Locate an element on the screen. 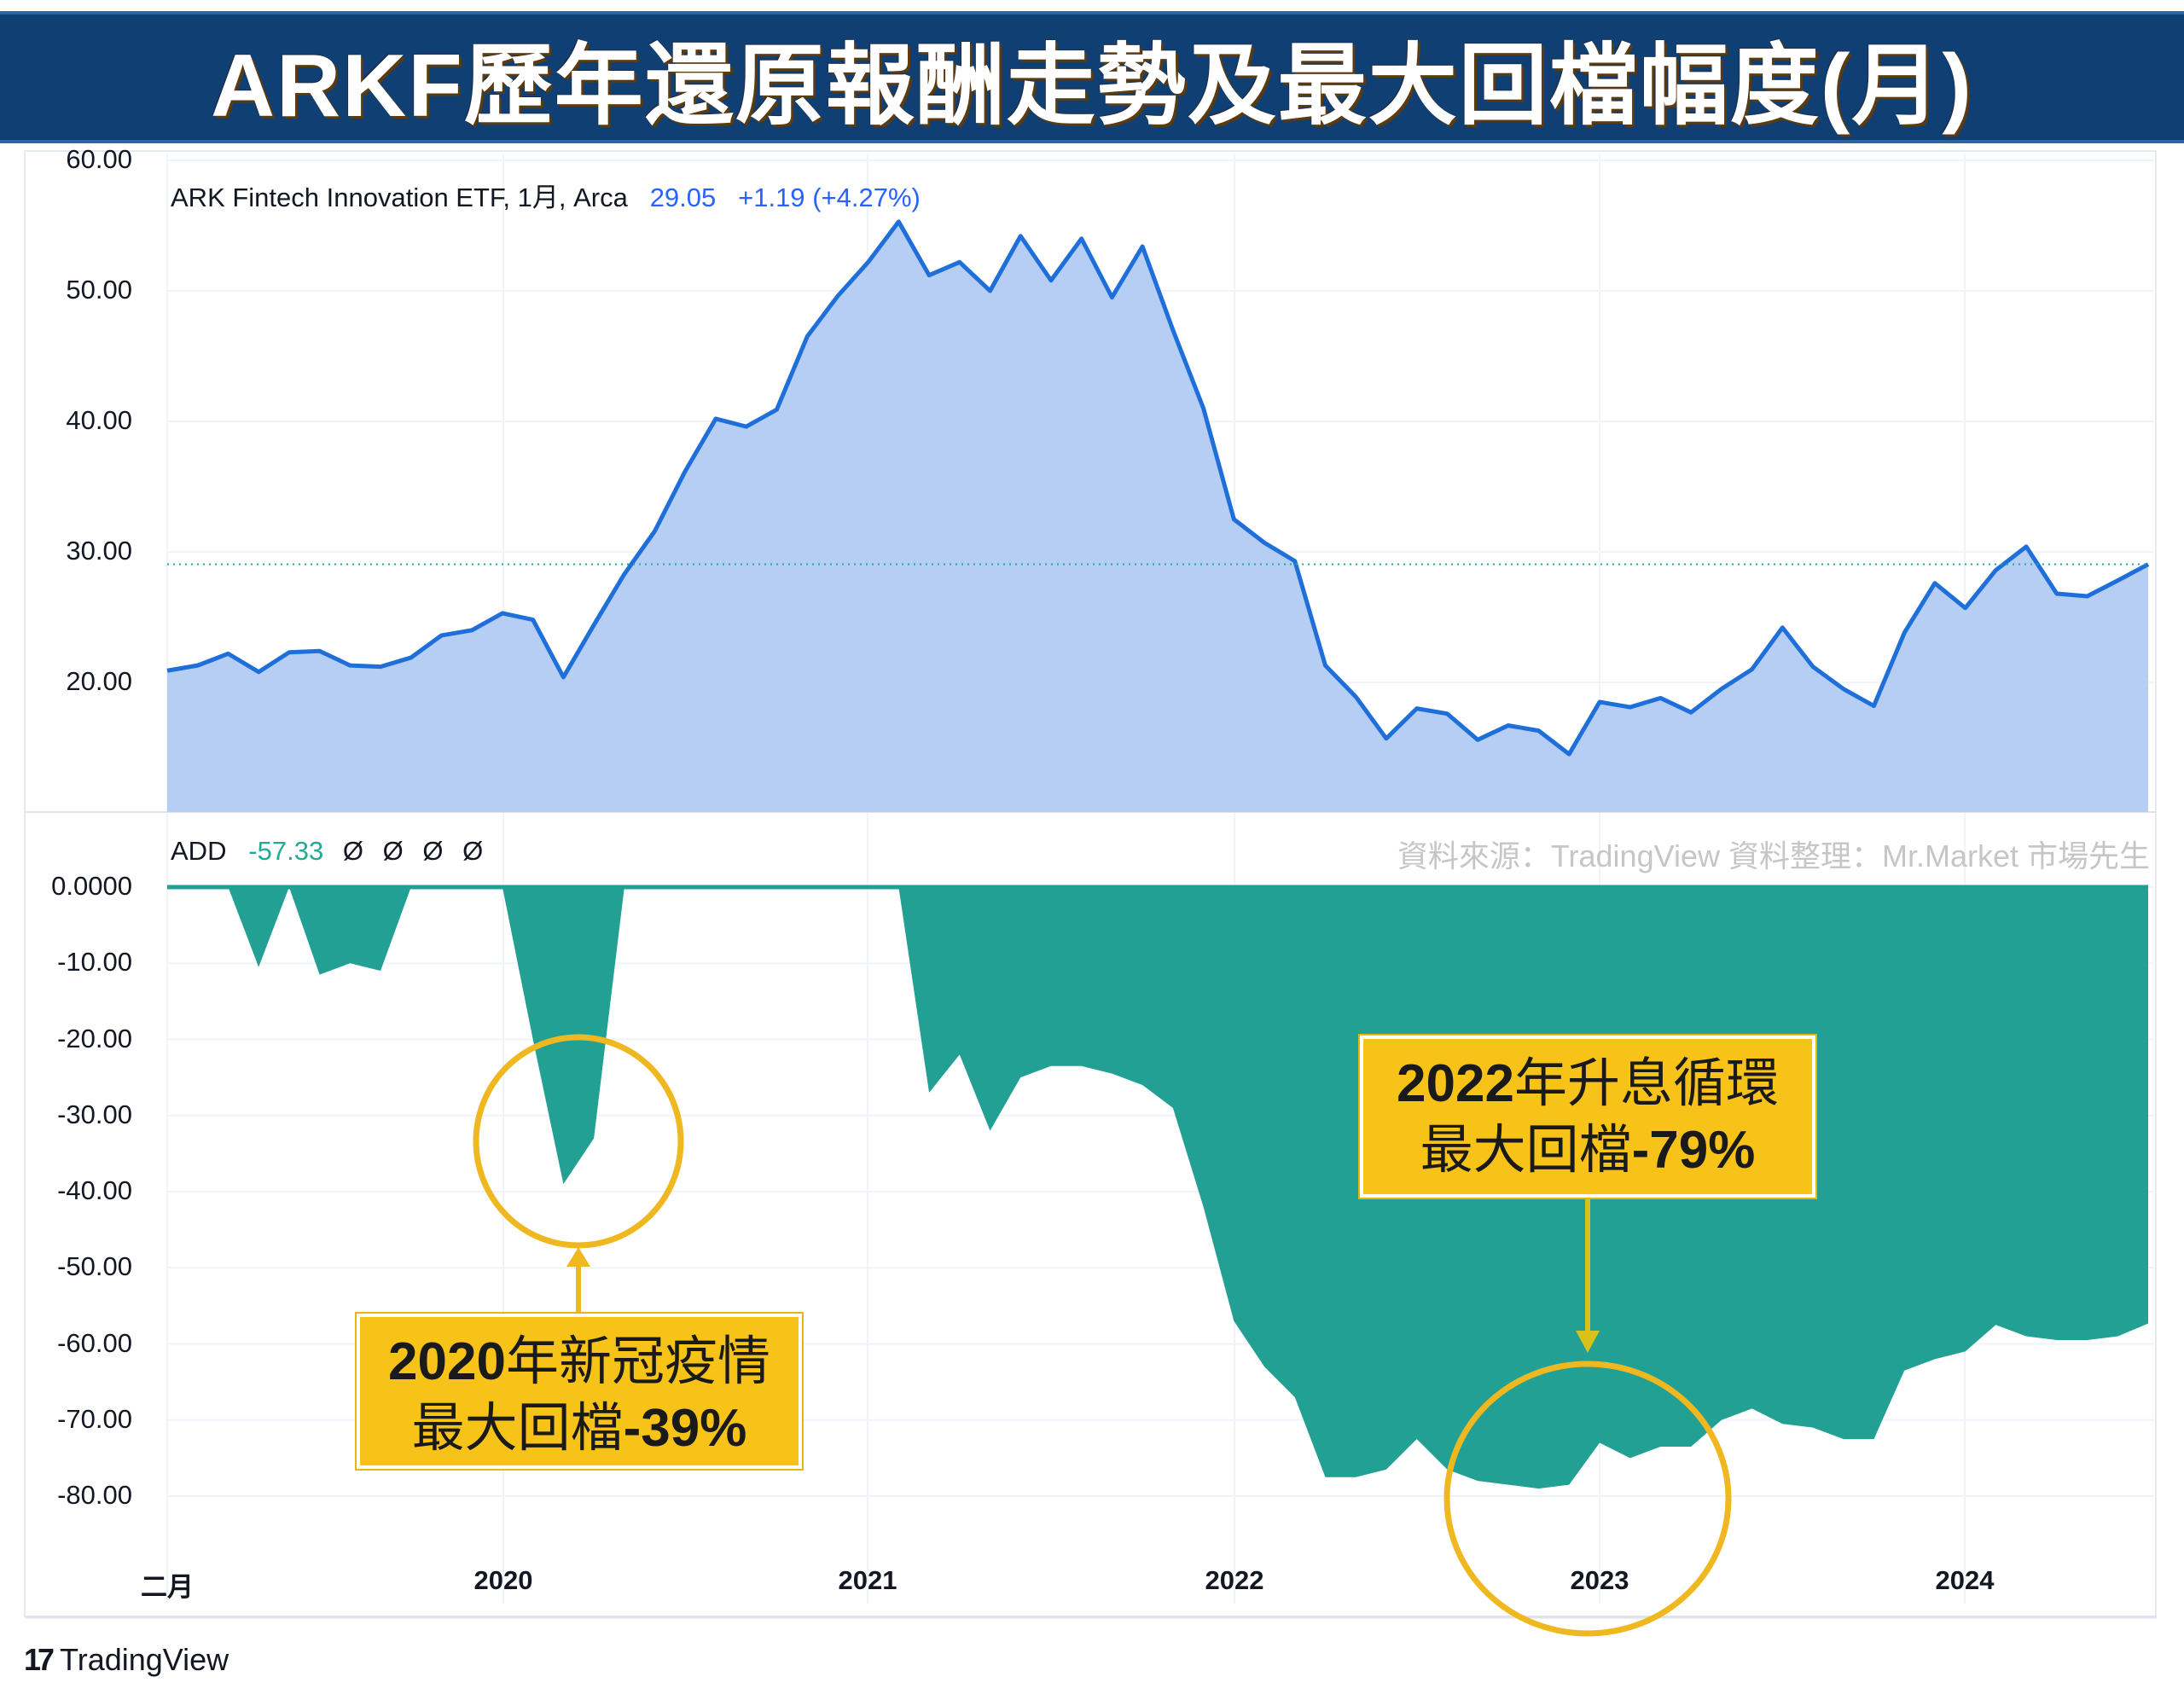  x-axis-tick: 二月 is located at coordinates (168, 1587).